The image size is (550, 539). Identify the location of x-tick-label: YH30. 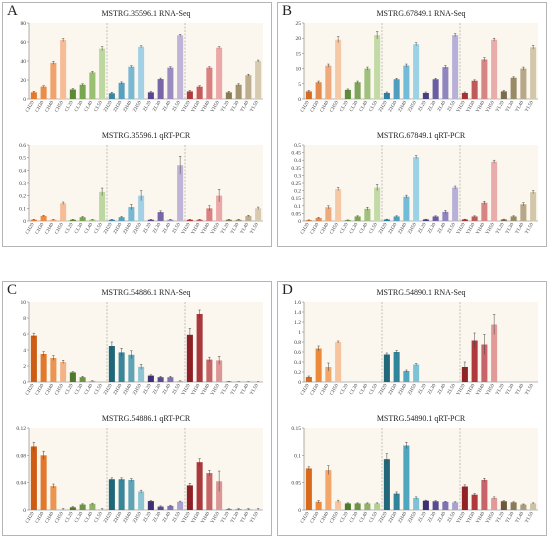
(471, 518).